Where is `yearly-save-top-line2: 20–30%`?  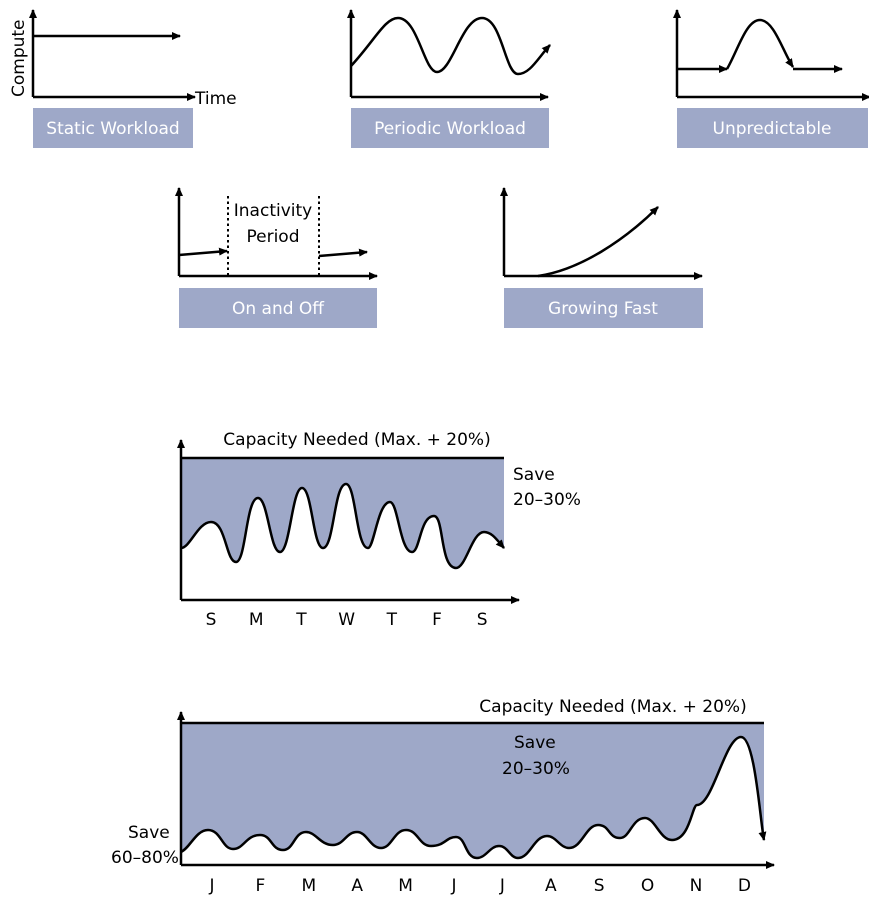 yearly-save-top-line2: 20–30% is located at coordinates (536, 769).